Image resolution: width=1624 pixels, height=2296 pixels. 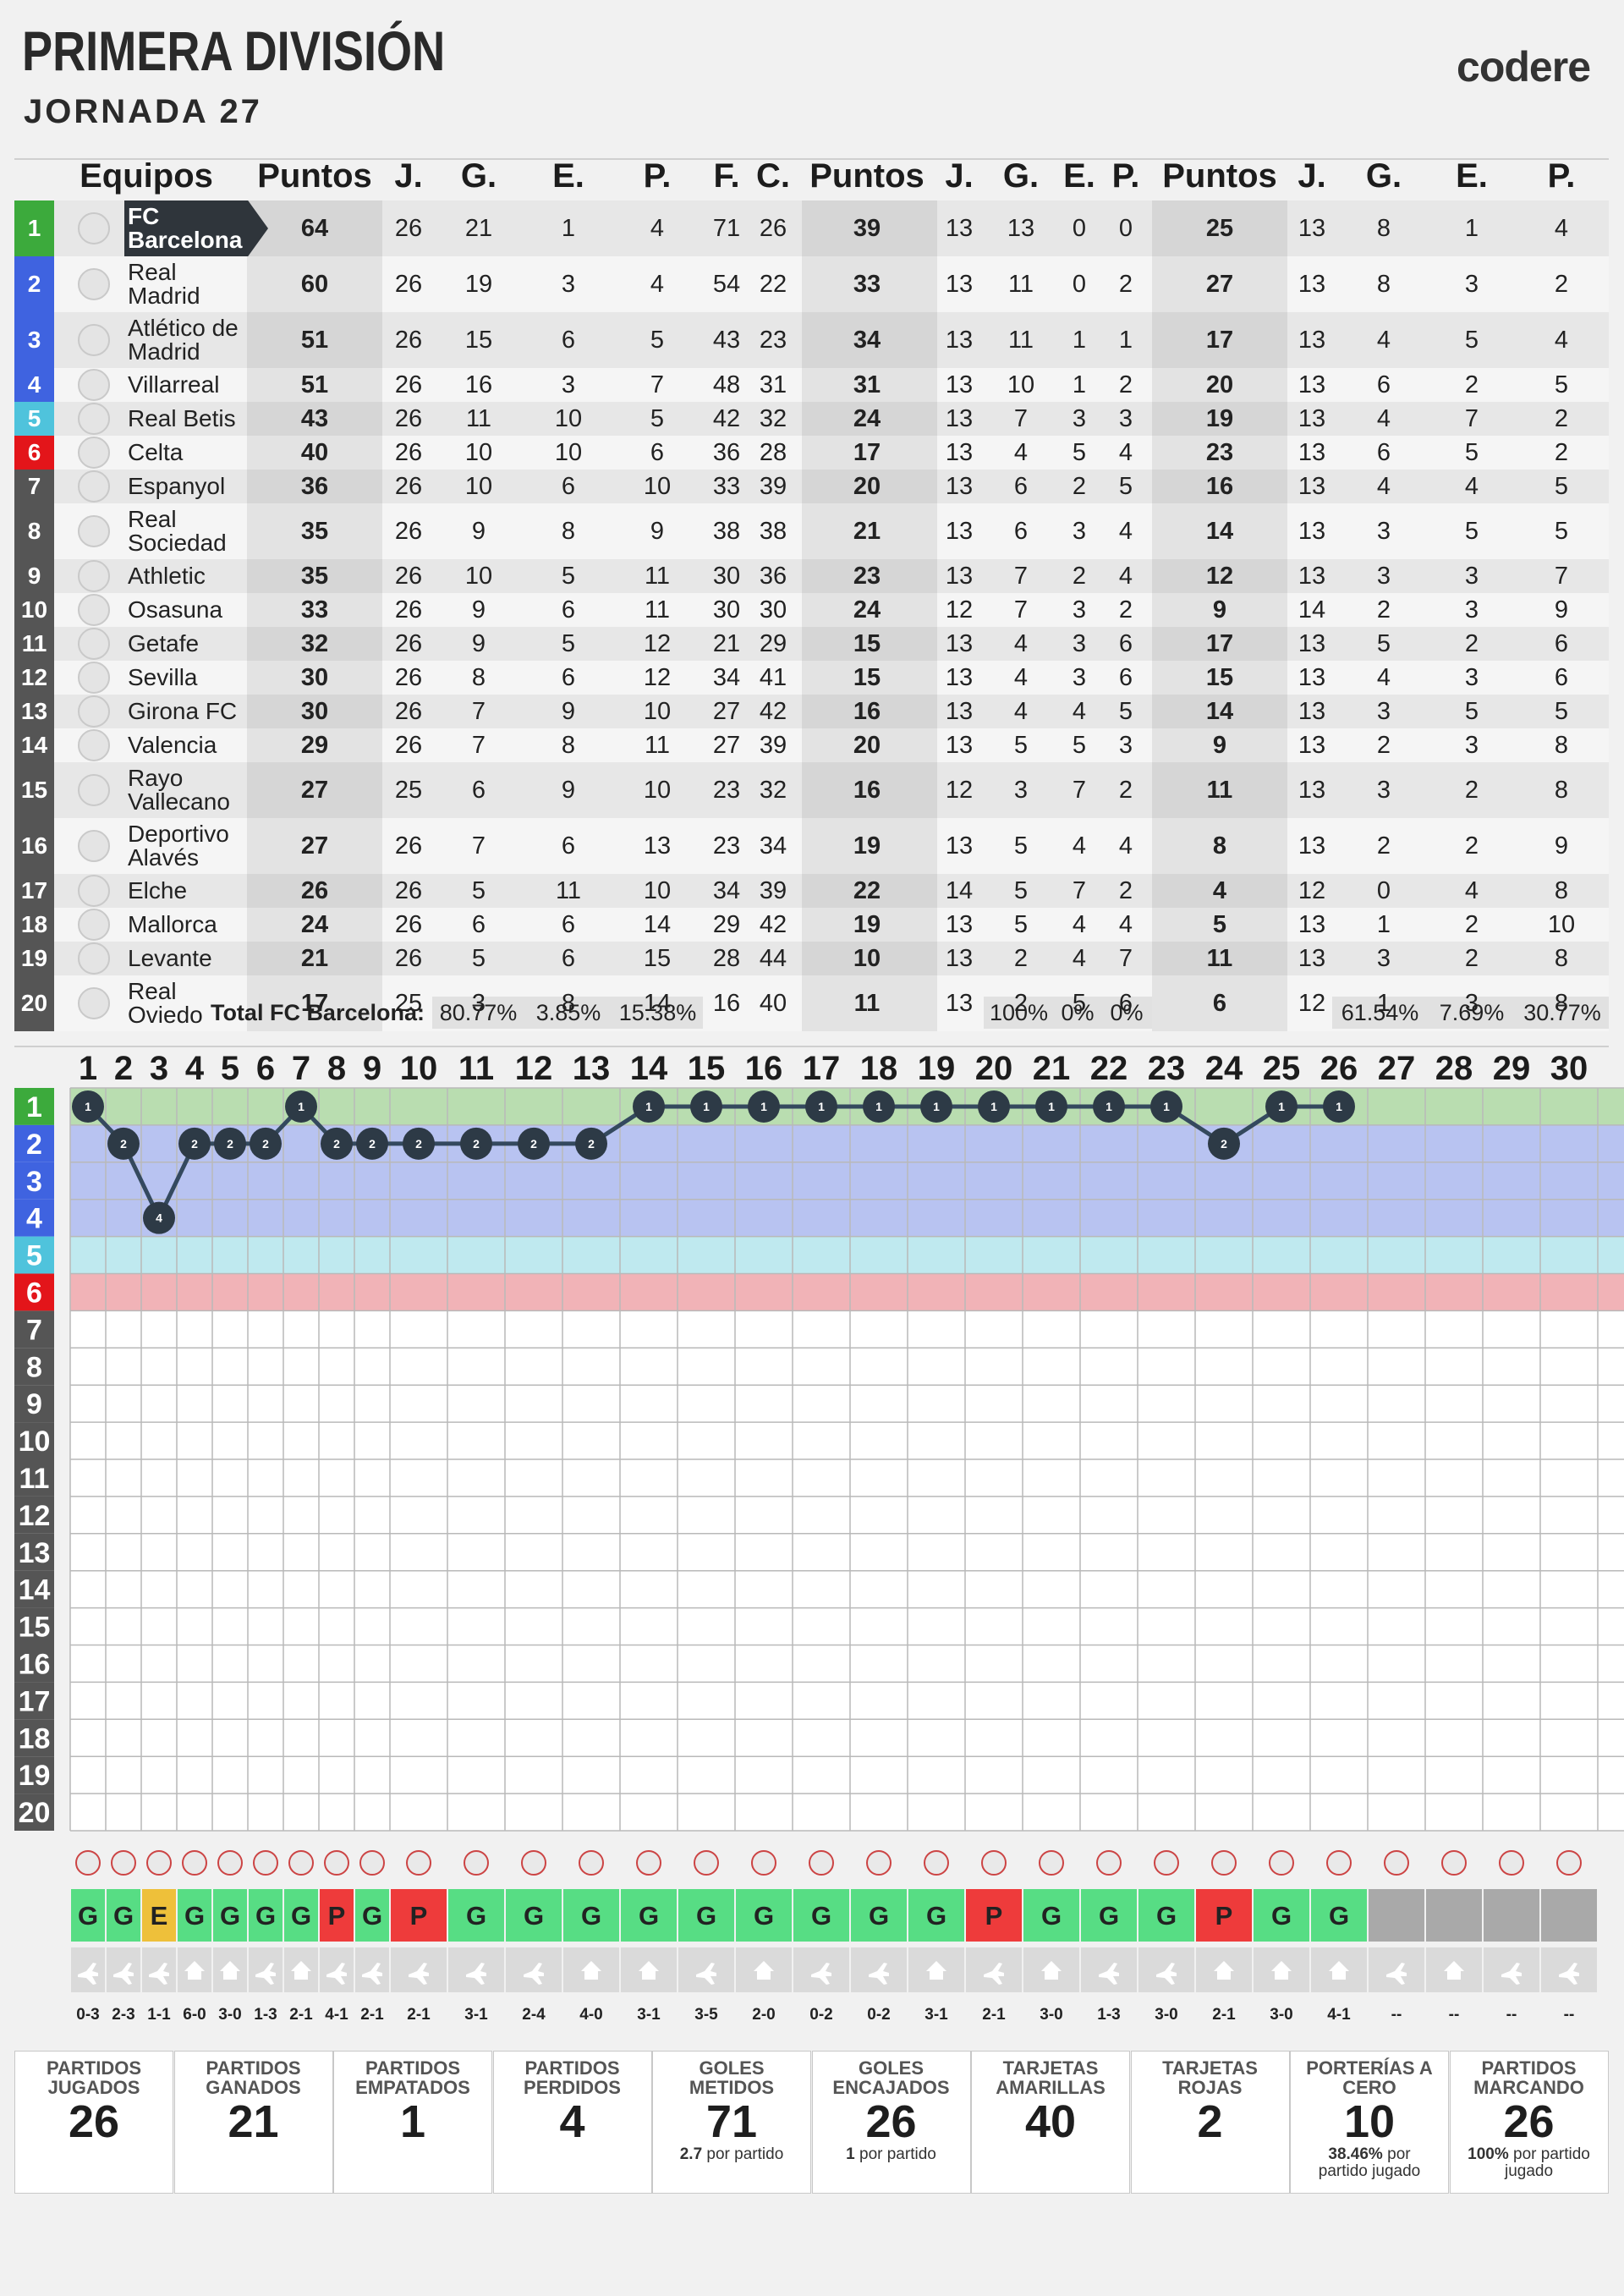 I want to click on row-label: 7, so click(x=34, y=1330).